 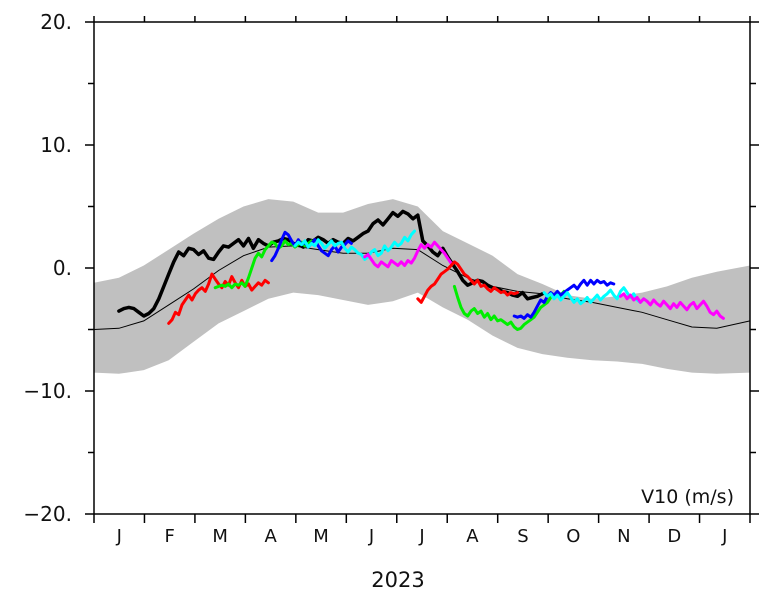 What do you see at coordinates (623, 536) in the screenshot?
I see `month-label: N` at bounding box center [623, 536].